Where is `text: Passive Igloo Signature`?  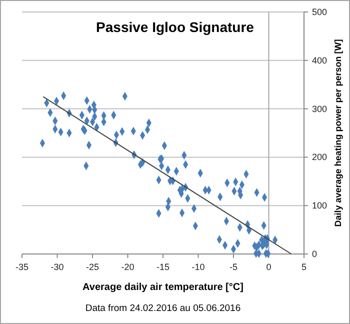
text: Passive Igloo Signature is located at coordinates (175, 27).